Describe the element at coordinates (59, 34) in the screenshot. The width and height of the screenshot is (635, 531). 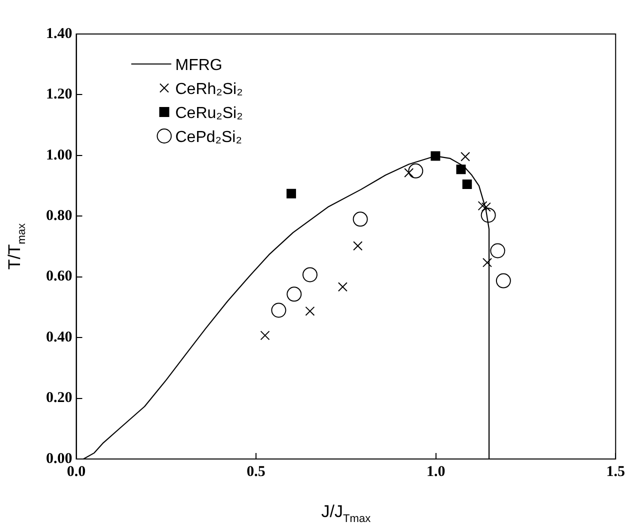
I see `y-tick-label: 1.40` at that location.